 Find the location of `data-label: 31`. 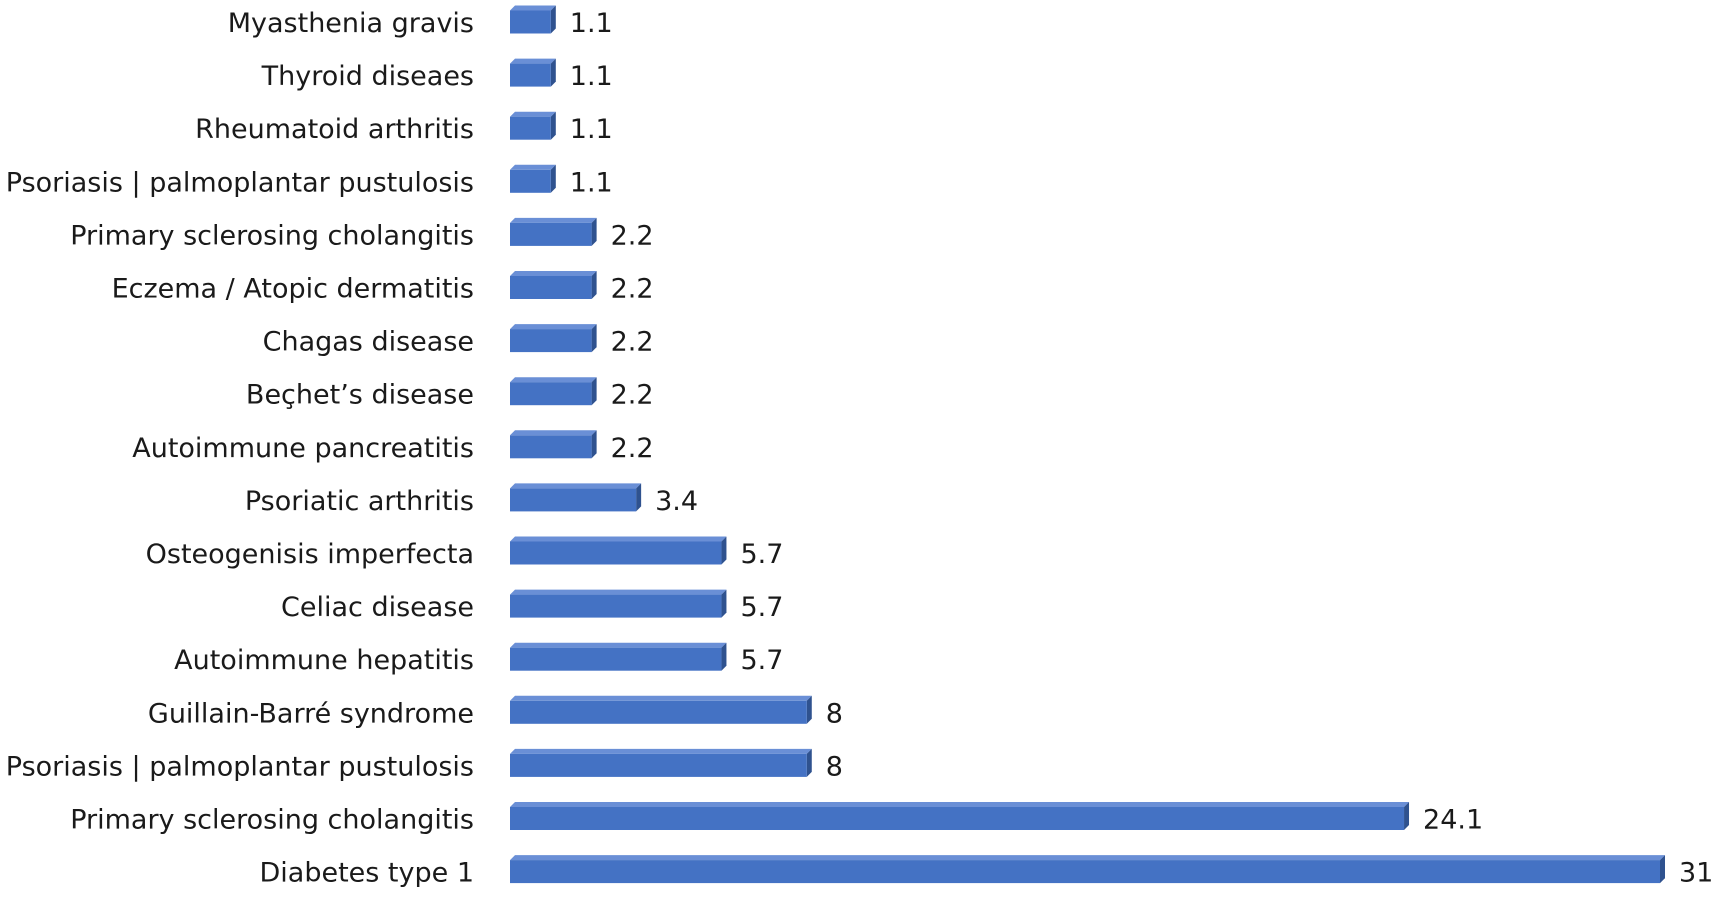

data-label: 31 is located at coordinates (1696, 873).